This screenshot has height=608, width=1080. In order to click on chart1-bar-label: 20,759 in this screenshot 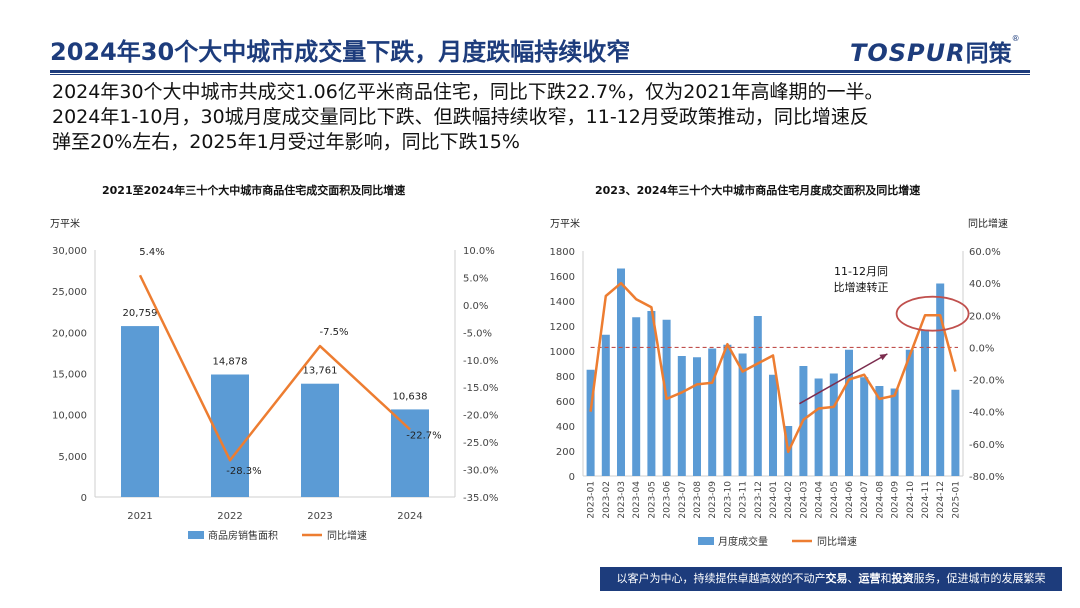, I will do `click(140, 313)`.